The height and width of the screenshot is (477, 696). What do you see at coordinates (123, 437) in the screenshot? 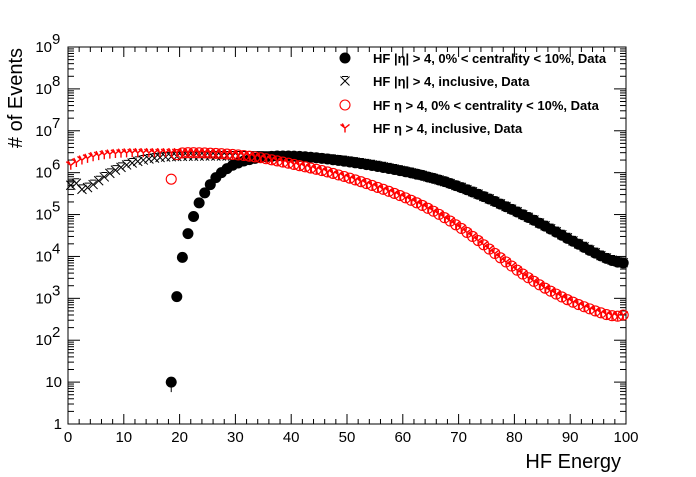
I see `x-tick-label: 10` at bounding box center [123, 437].